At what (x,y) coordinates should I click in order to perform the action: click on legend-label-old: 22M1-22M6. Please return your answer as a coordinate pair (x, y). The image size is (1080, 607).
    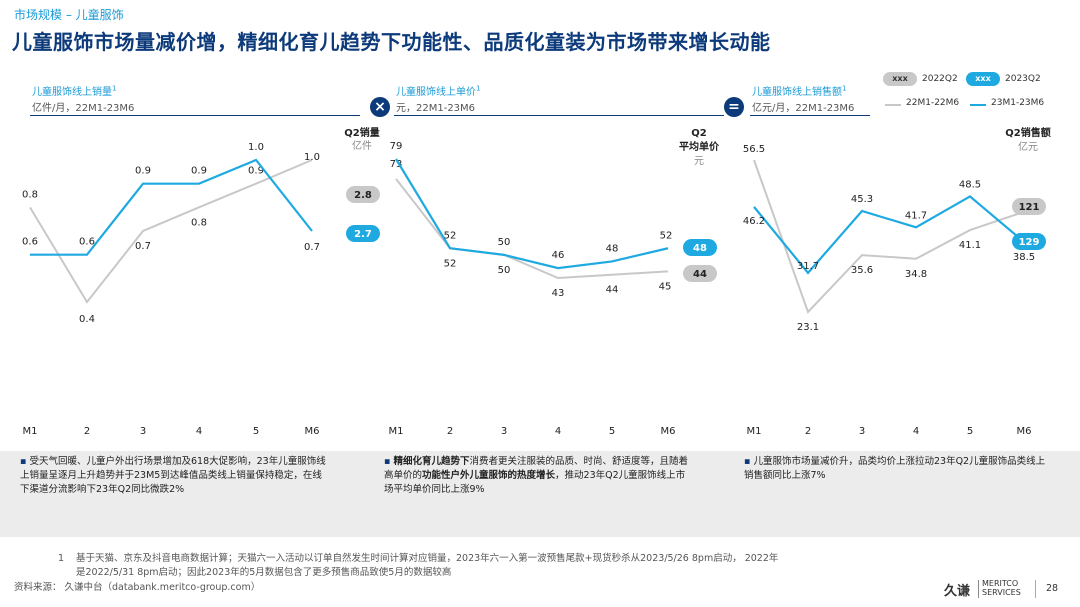
    Looking at the image, I should click on (933, 103).